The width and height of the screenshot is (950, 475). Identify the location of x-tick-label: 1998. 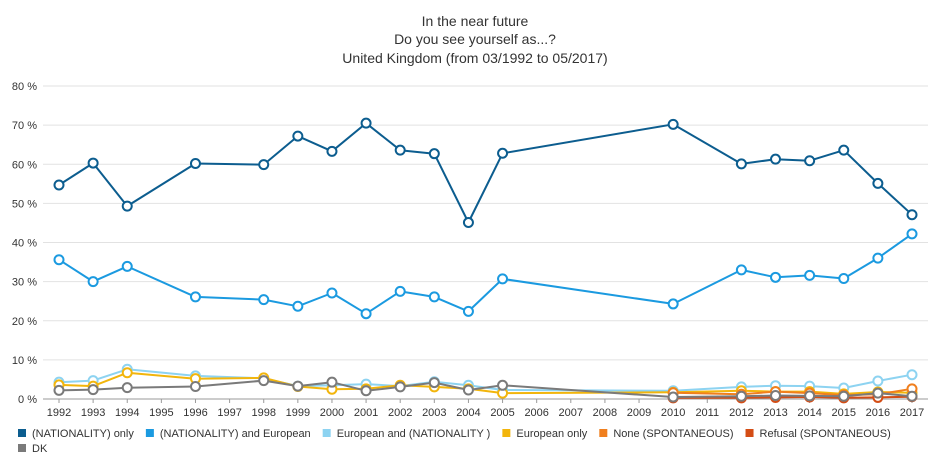
(263, 413).